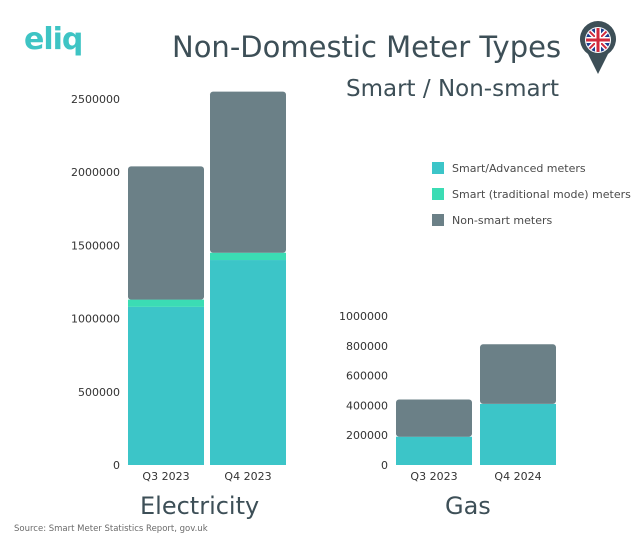  What do you see at coordinates (95, 172) in the screenshot?
I see `y-tick-label: 2000000` at bounding box center [95, 172].